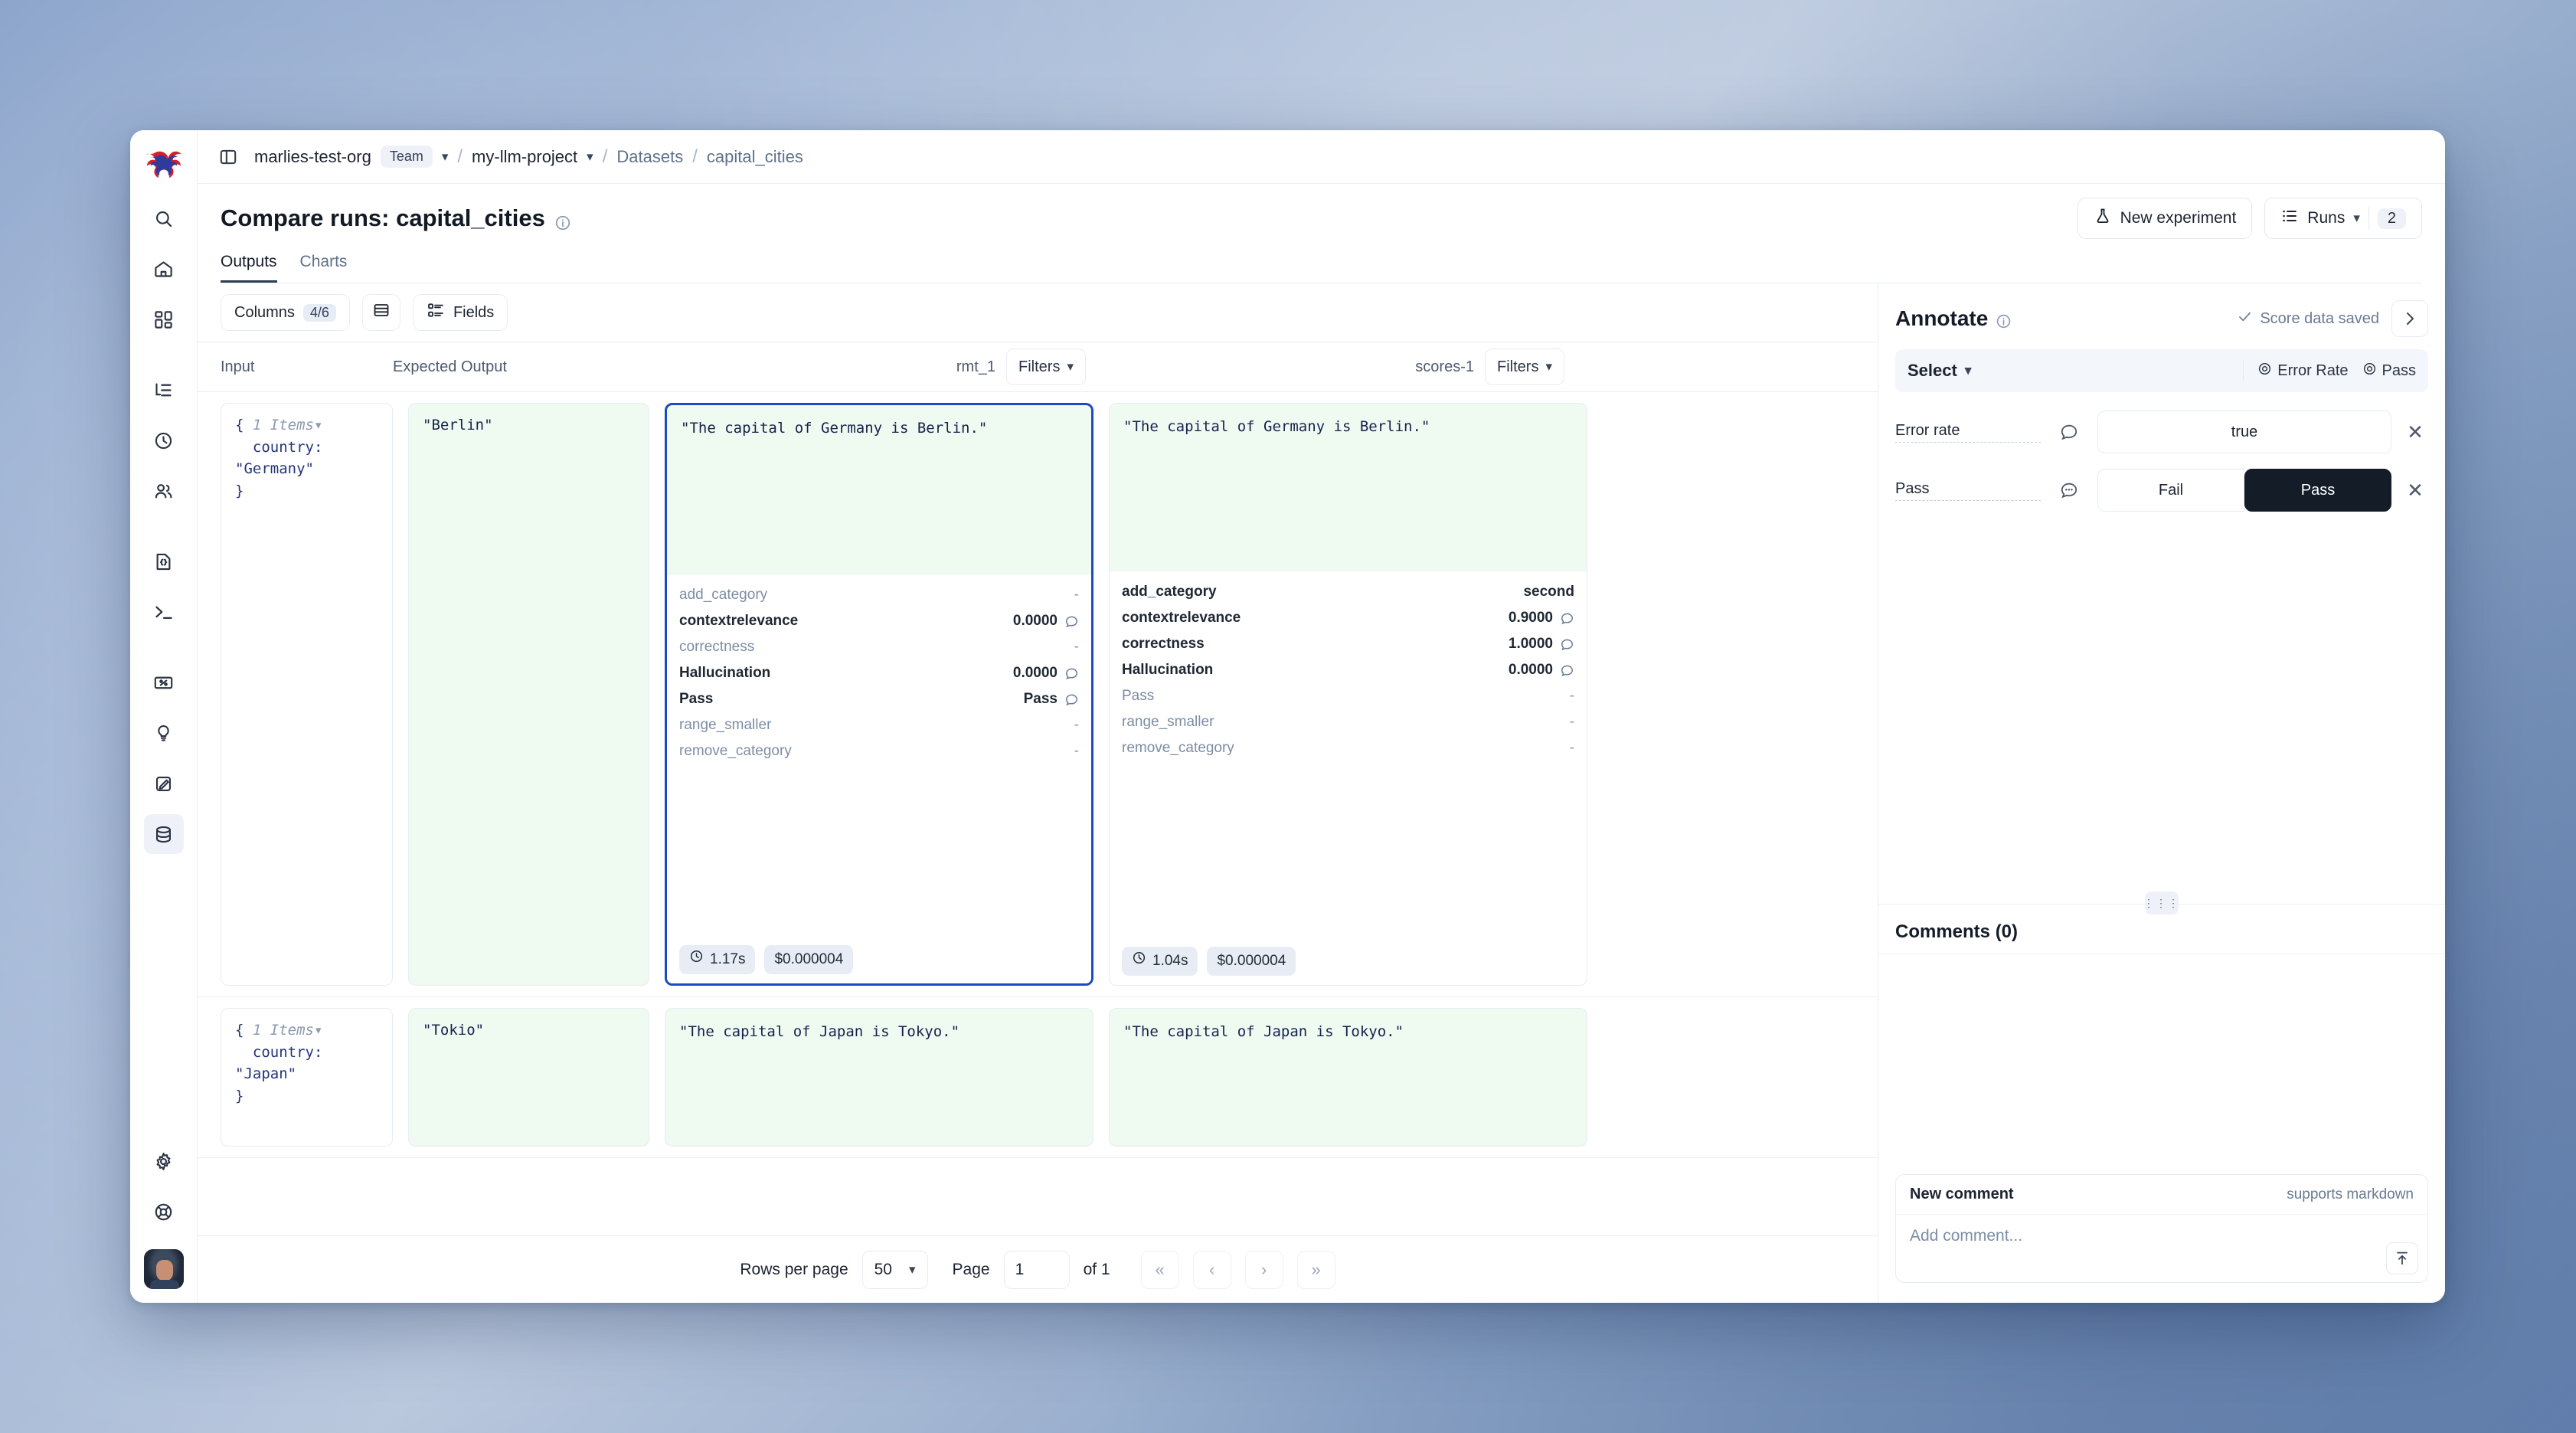 The height and width of the screenshot is (1433, 2576). I want to click on rows-per-page-label: Rows per page, so click(794, 1269).